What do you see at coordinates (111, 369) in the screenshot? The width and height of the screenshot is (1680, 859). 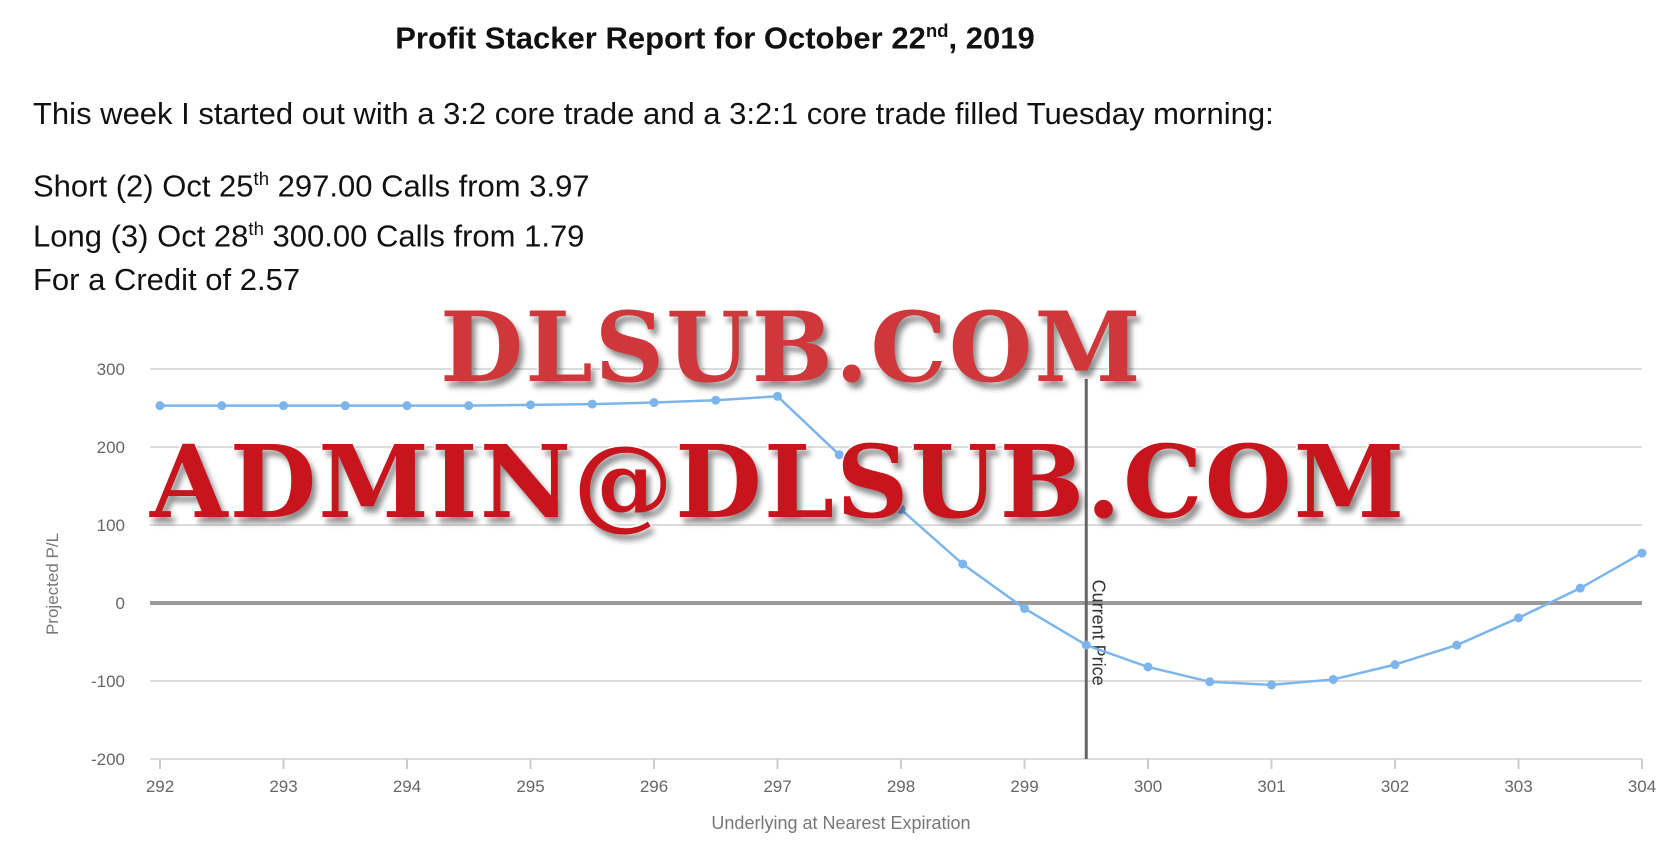 I see `y-tick-label: 300` at bounding box center [111, 369].